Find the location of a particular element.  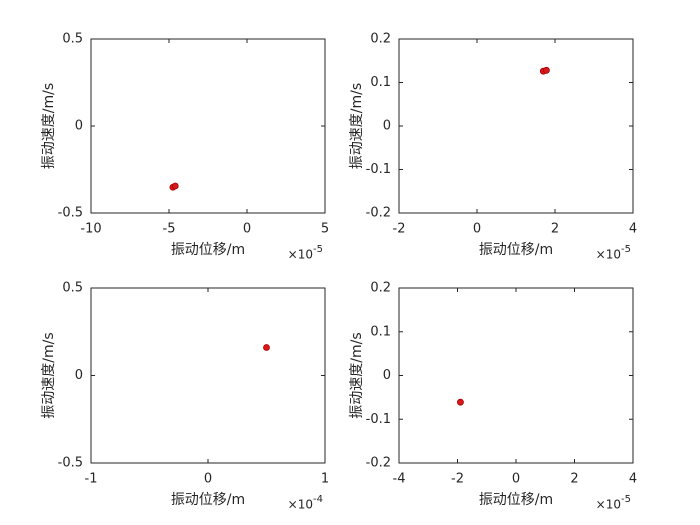

x-tick-label: 1 is located at coordinates (325, 479).